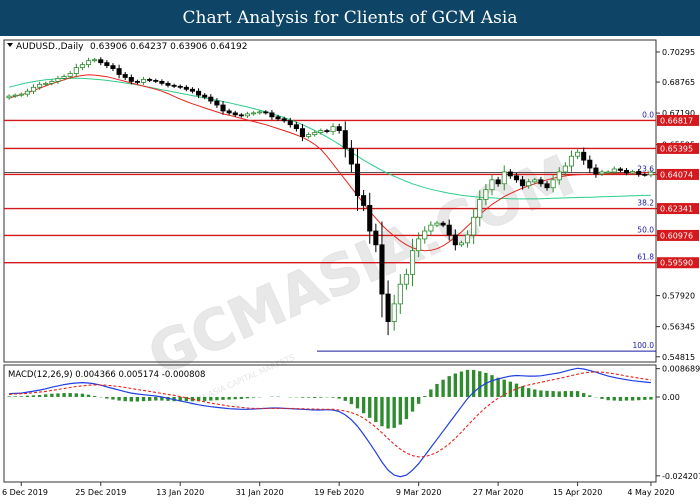 The image size is (700, 504). What do you see at coordinates (676, 148) in the screenshot?
I see `level-price-label: 0.65395` at bounding box center [676, 148].